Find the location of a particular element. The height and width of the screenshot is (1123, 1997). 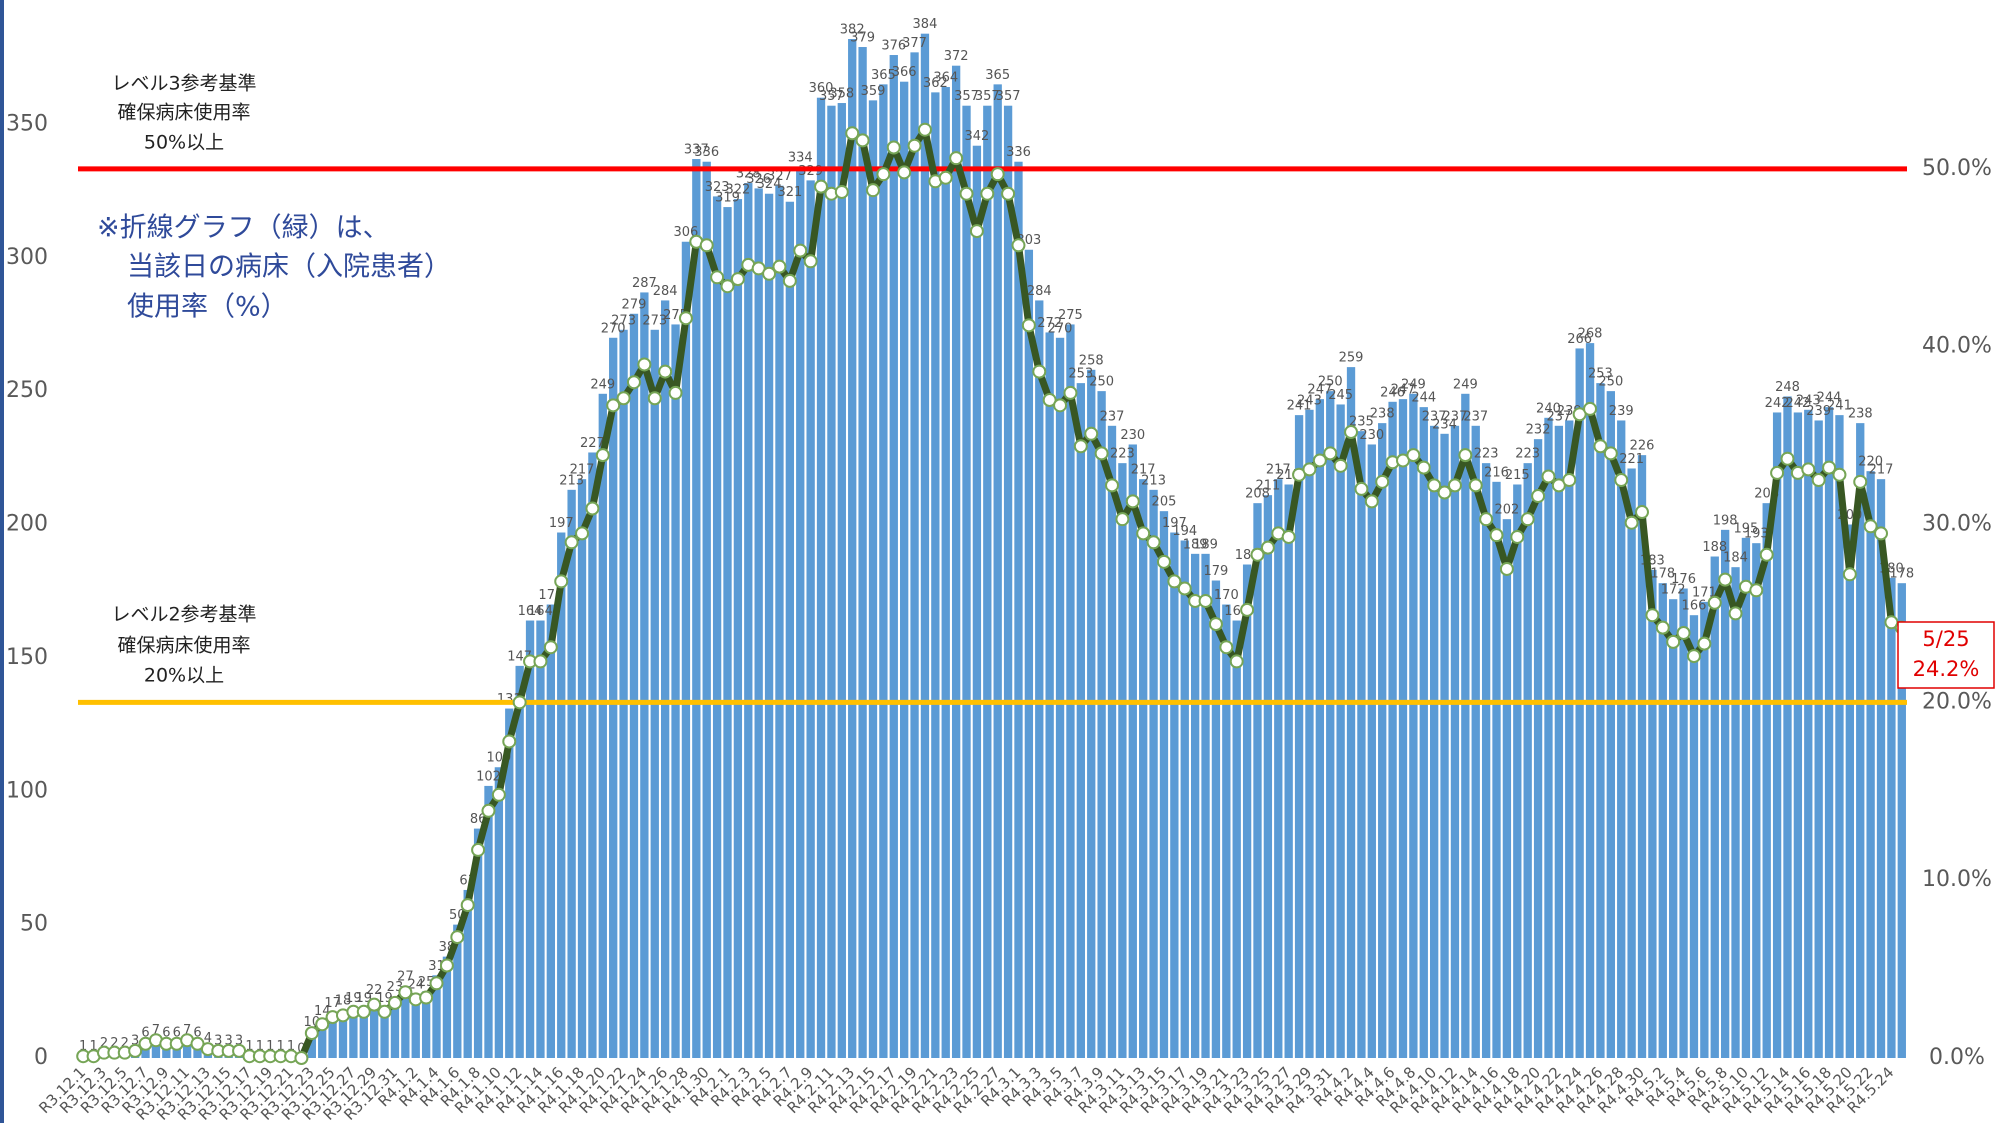

bar-value-label: 164 is located at coordinates (540, 611).